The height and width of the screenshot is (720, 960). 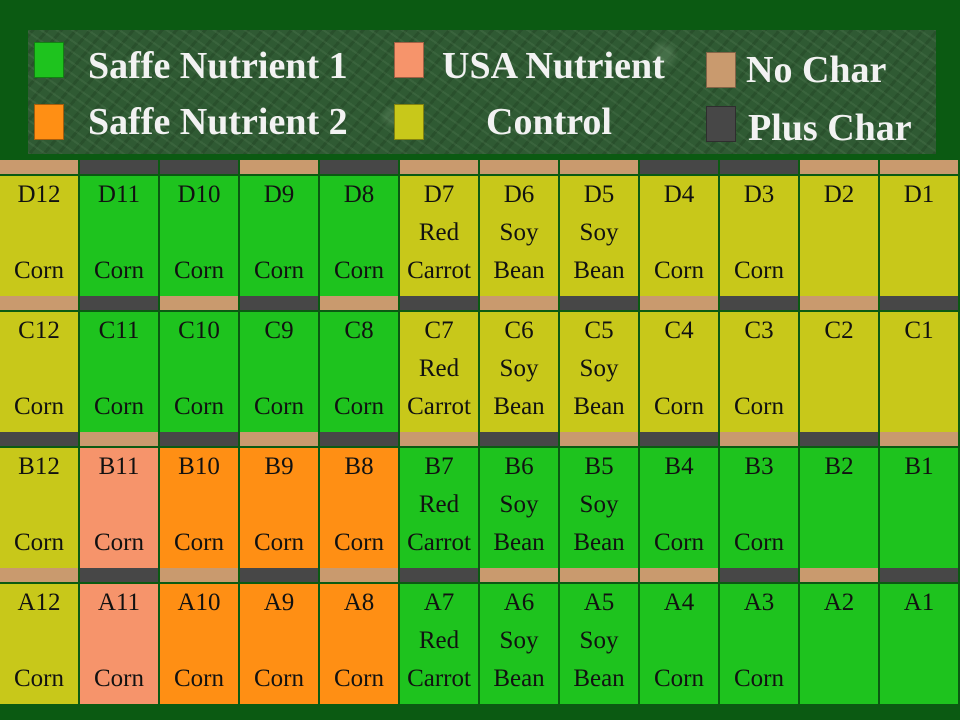 What do you see at coordinates (119, 466) in the screenshot?
I see `plot-id: B11` at bounding box center [119, 466].